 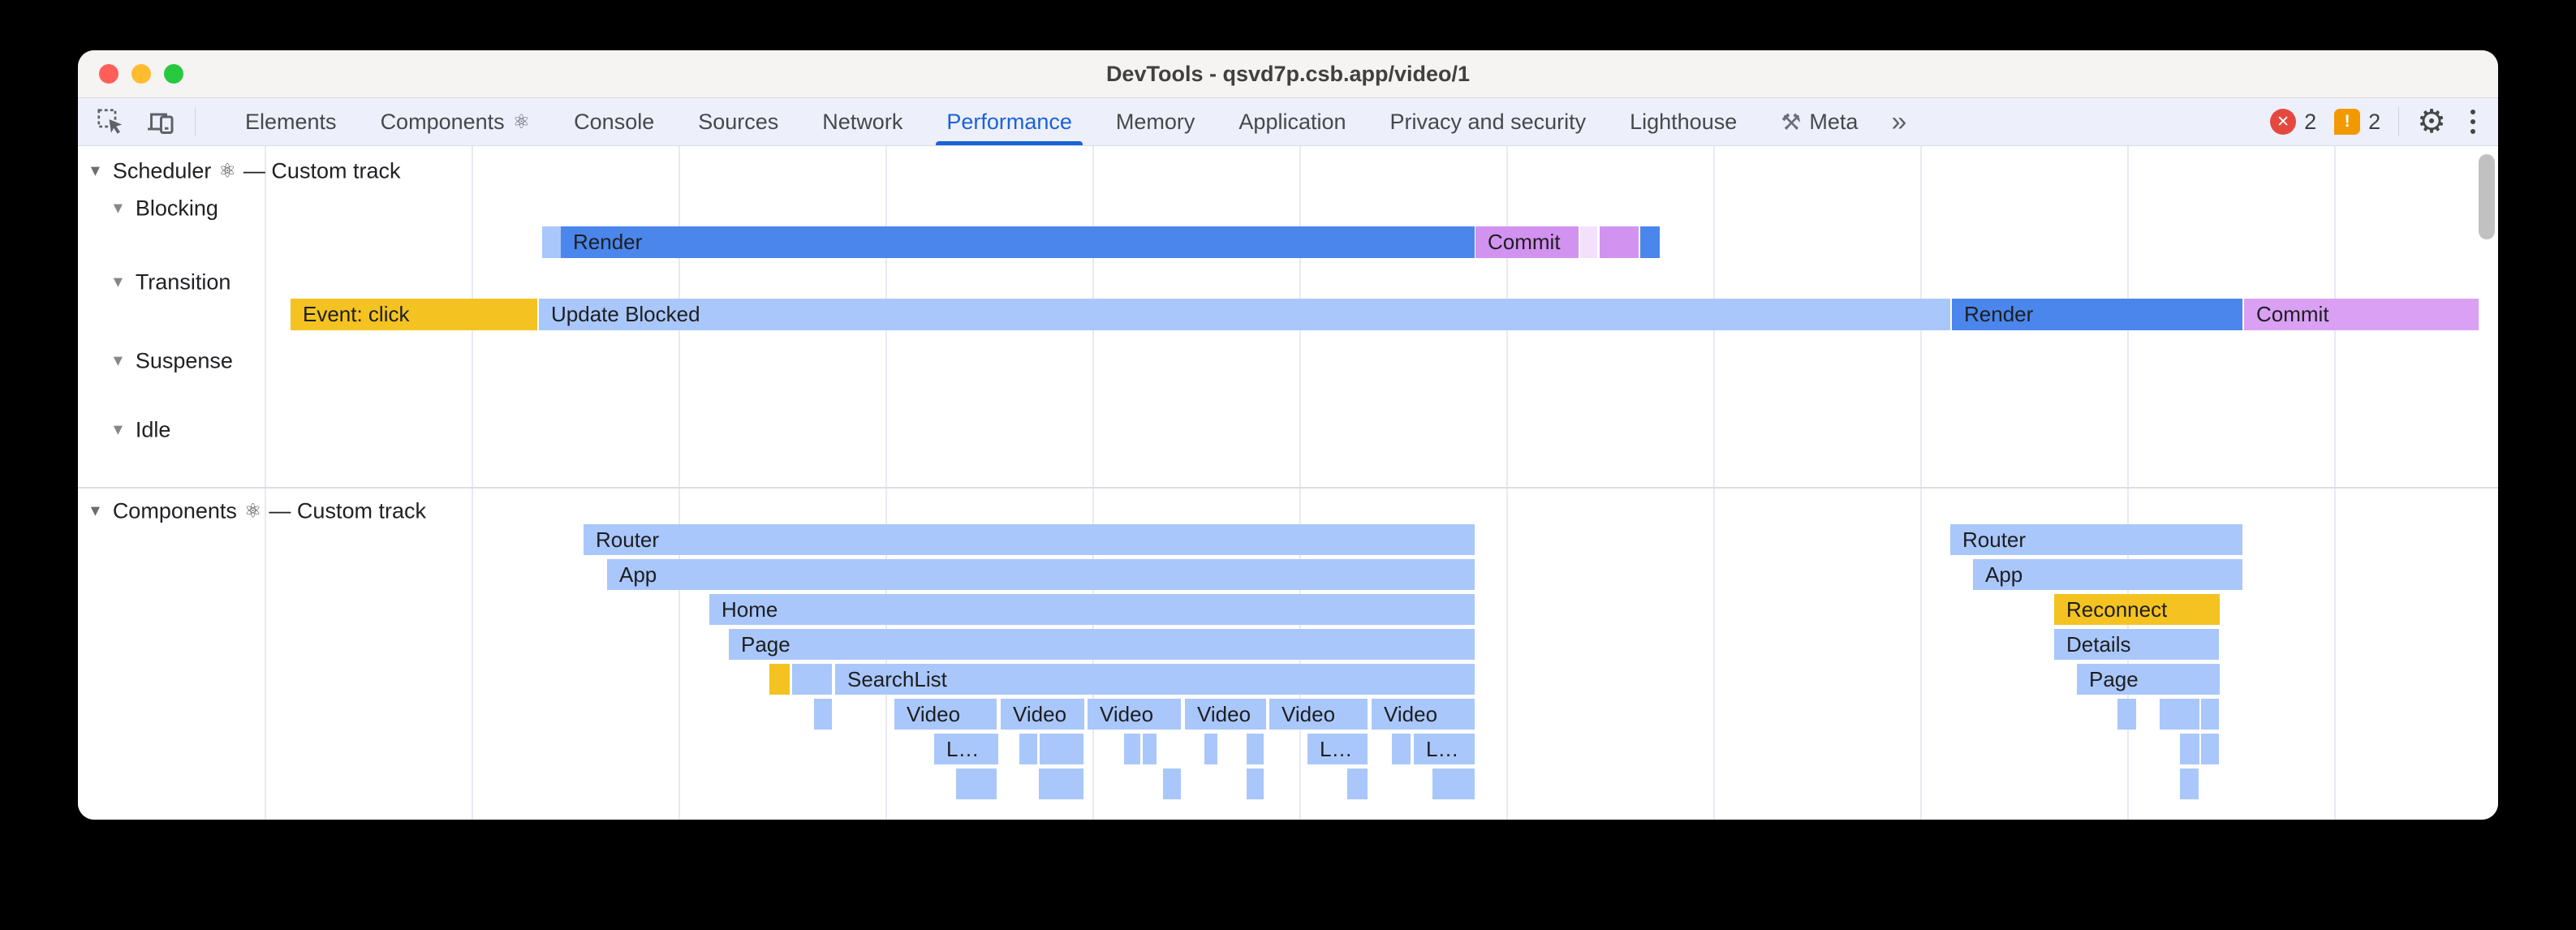 I want to click on tab-label: Console, so click(x=615, y=121).